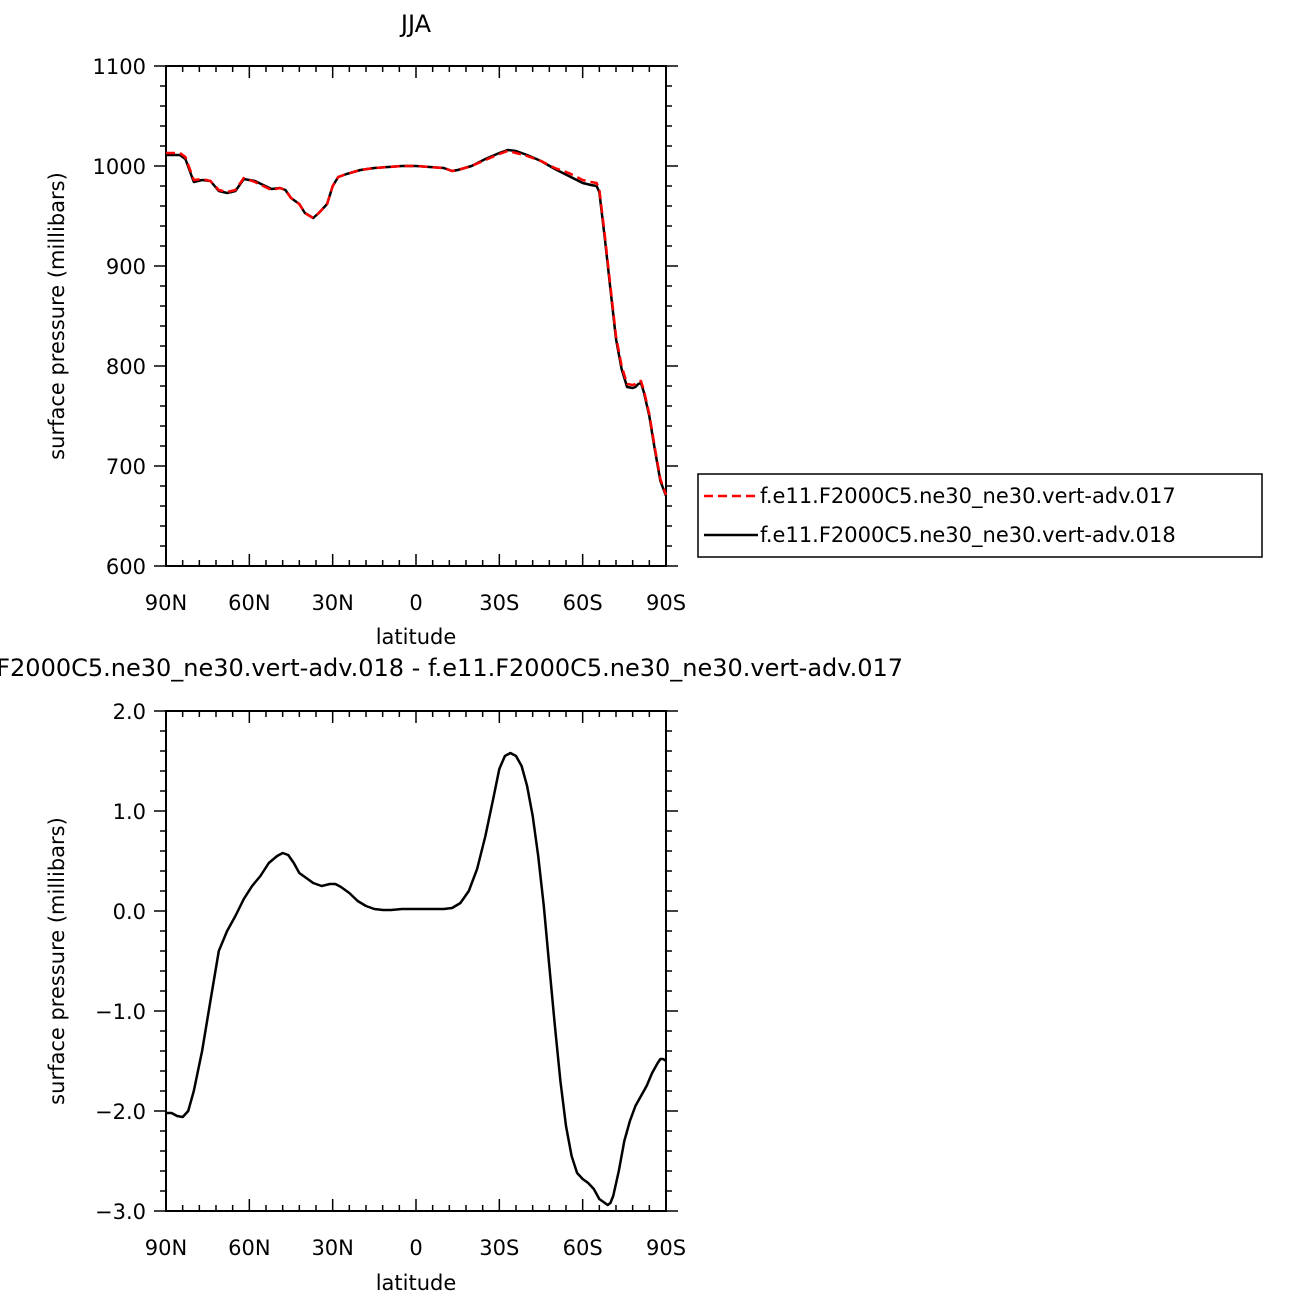  What do you see at coordinates (119, 167) in the screenshot?
I see `y-tick-label-top: 1000` at bounding box center [119, 167].